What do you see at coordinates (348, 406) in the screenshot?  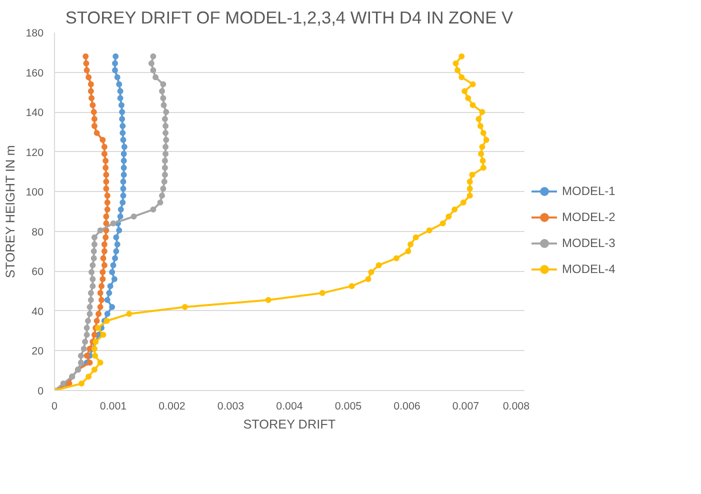 I see `x-tick-label: 0.005` at bounding box center [348, 406].